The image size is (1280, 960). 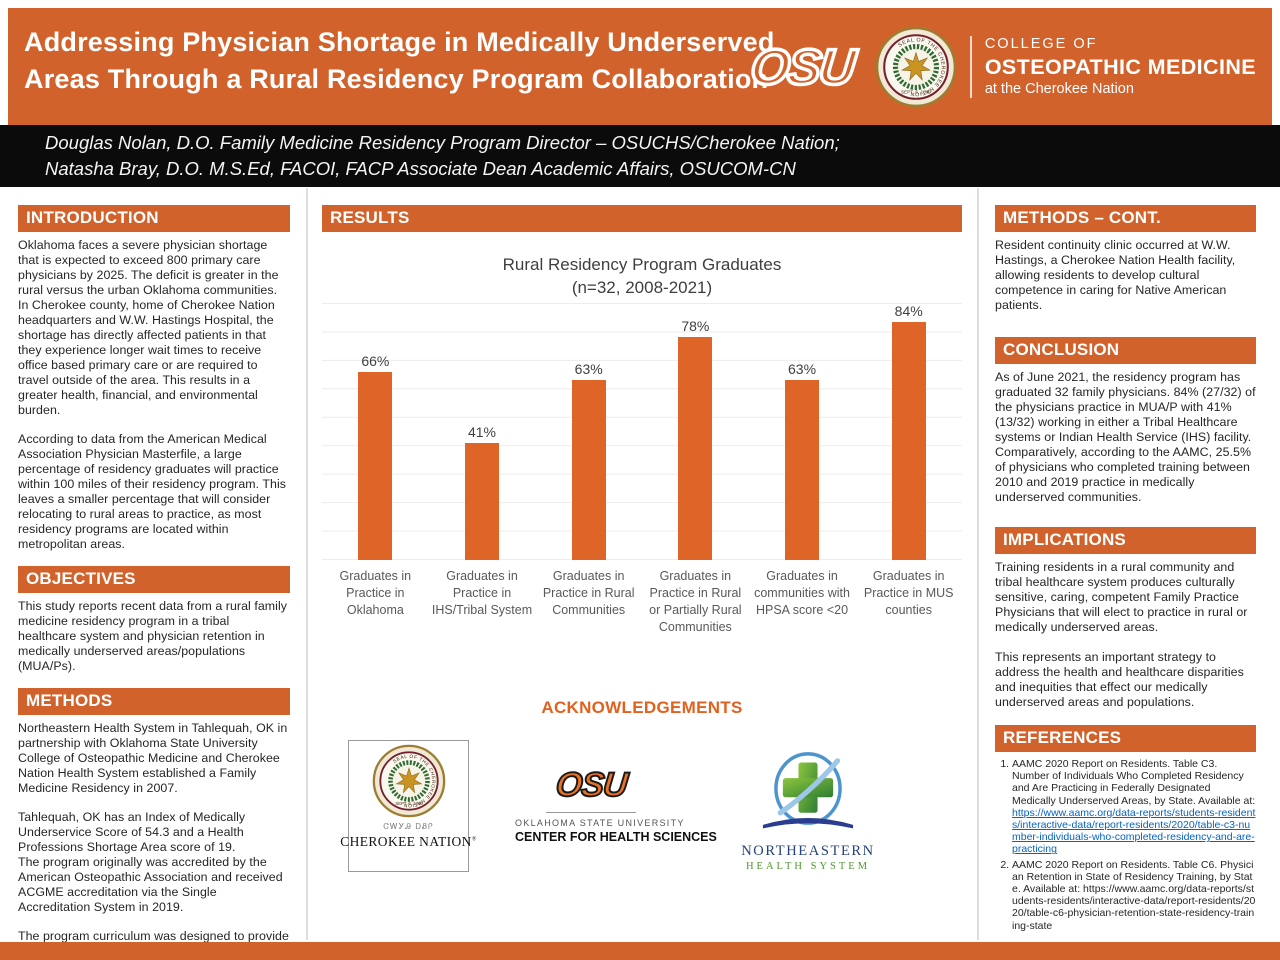 What do you see at coordinates (642, 218) in the screenshot?
I see `results-heading: RESULTS` at bounding box center [642, 218].